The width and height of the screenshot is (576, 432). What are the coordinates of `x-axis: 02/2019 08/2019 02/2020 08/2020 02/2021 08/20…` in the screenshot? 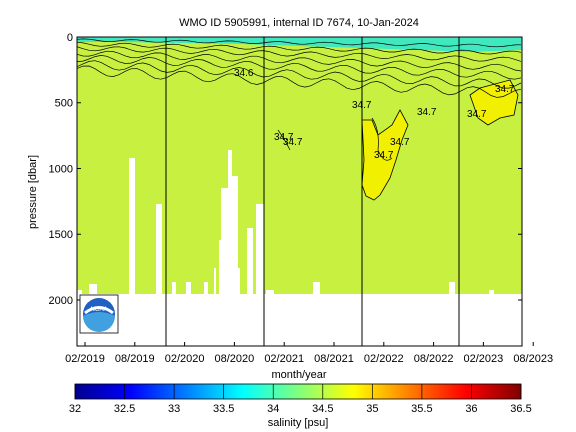 It's located at (309, 353).